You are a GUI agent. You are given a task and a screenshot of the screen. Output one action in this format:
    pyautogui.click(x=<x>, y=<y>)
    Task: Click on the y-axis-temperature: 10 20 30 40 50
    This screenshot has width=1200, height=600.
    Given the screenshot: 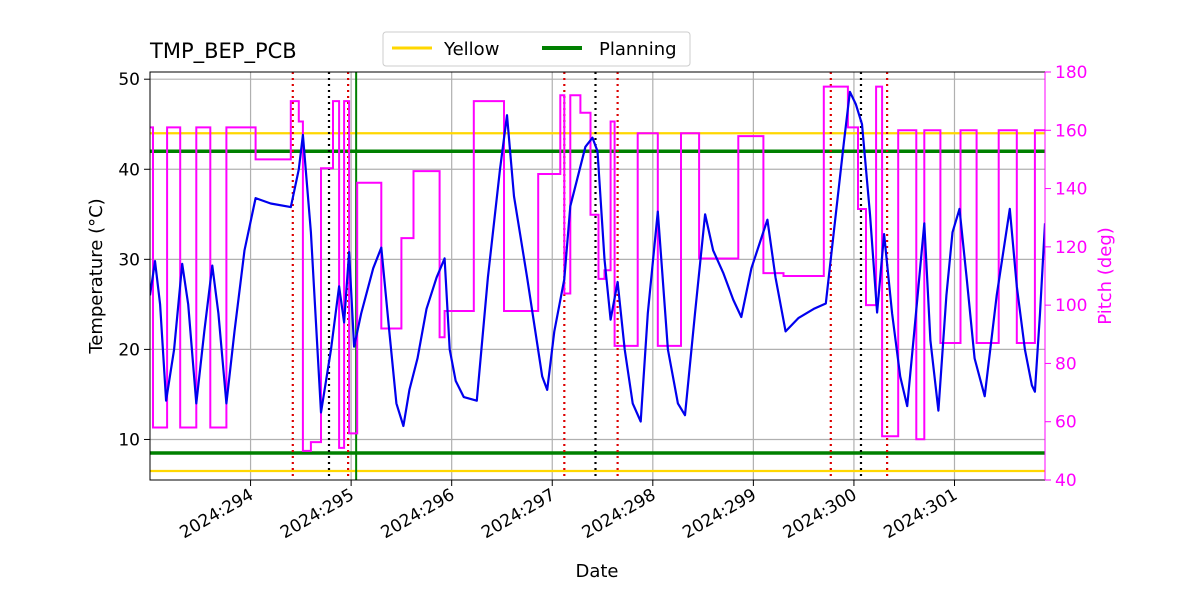 What is the action you would take?
    pyautogui.click(x=134, y=260)
    